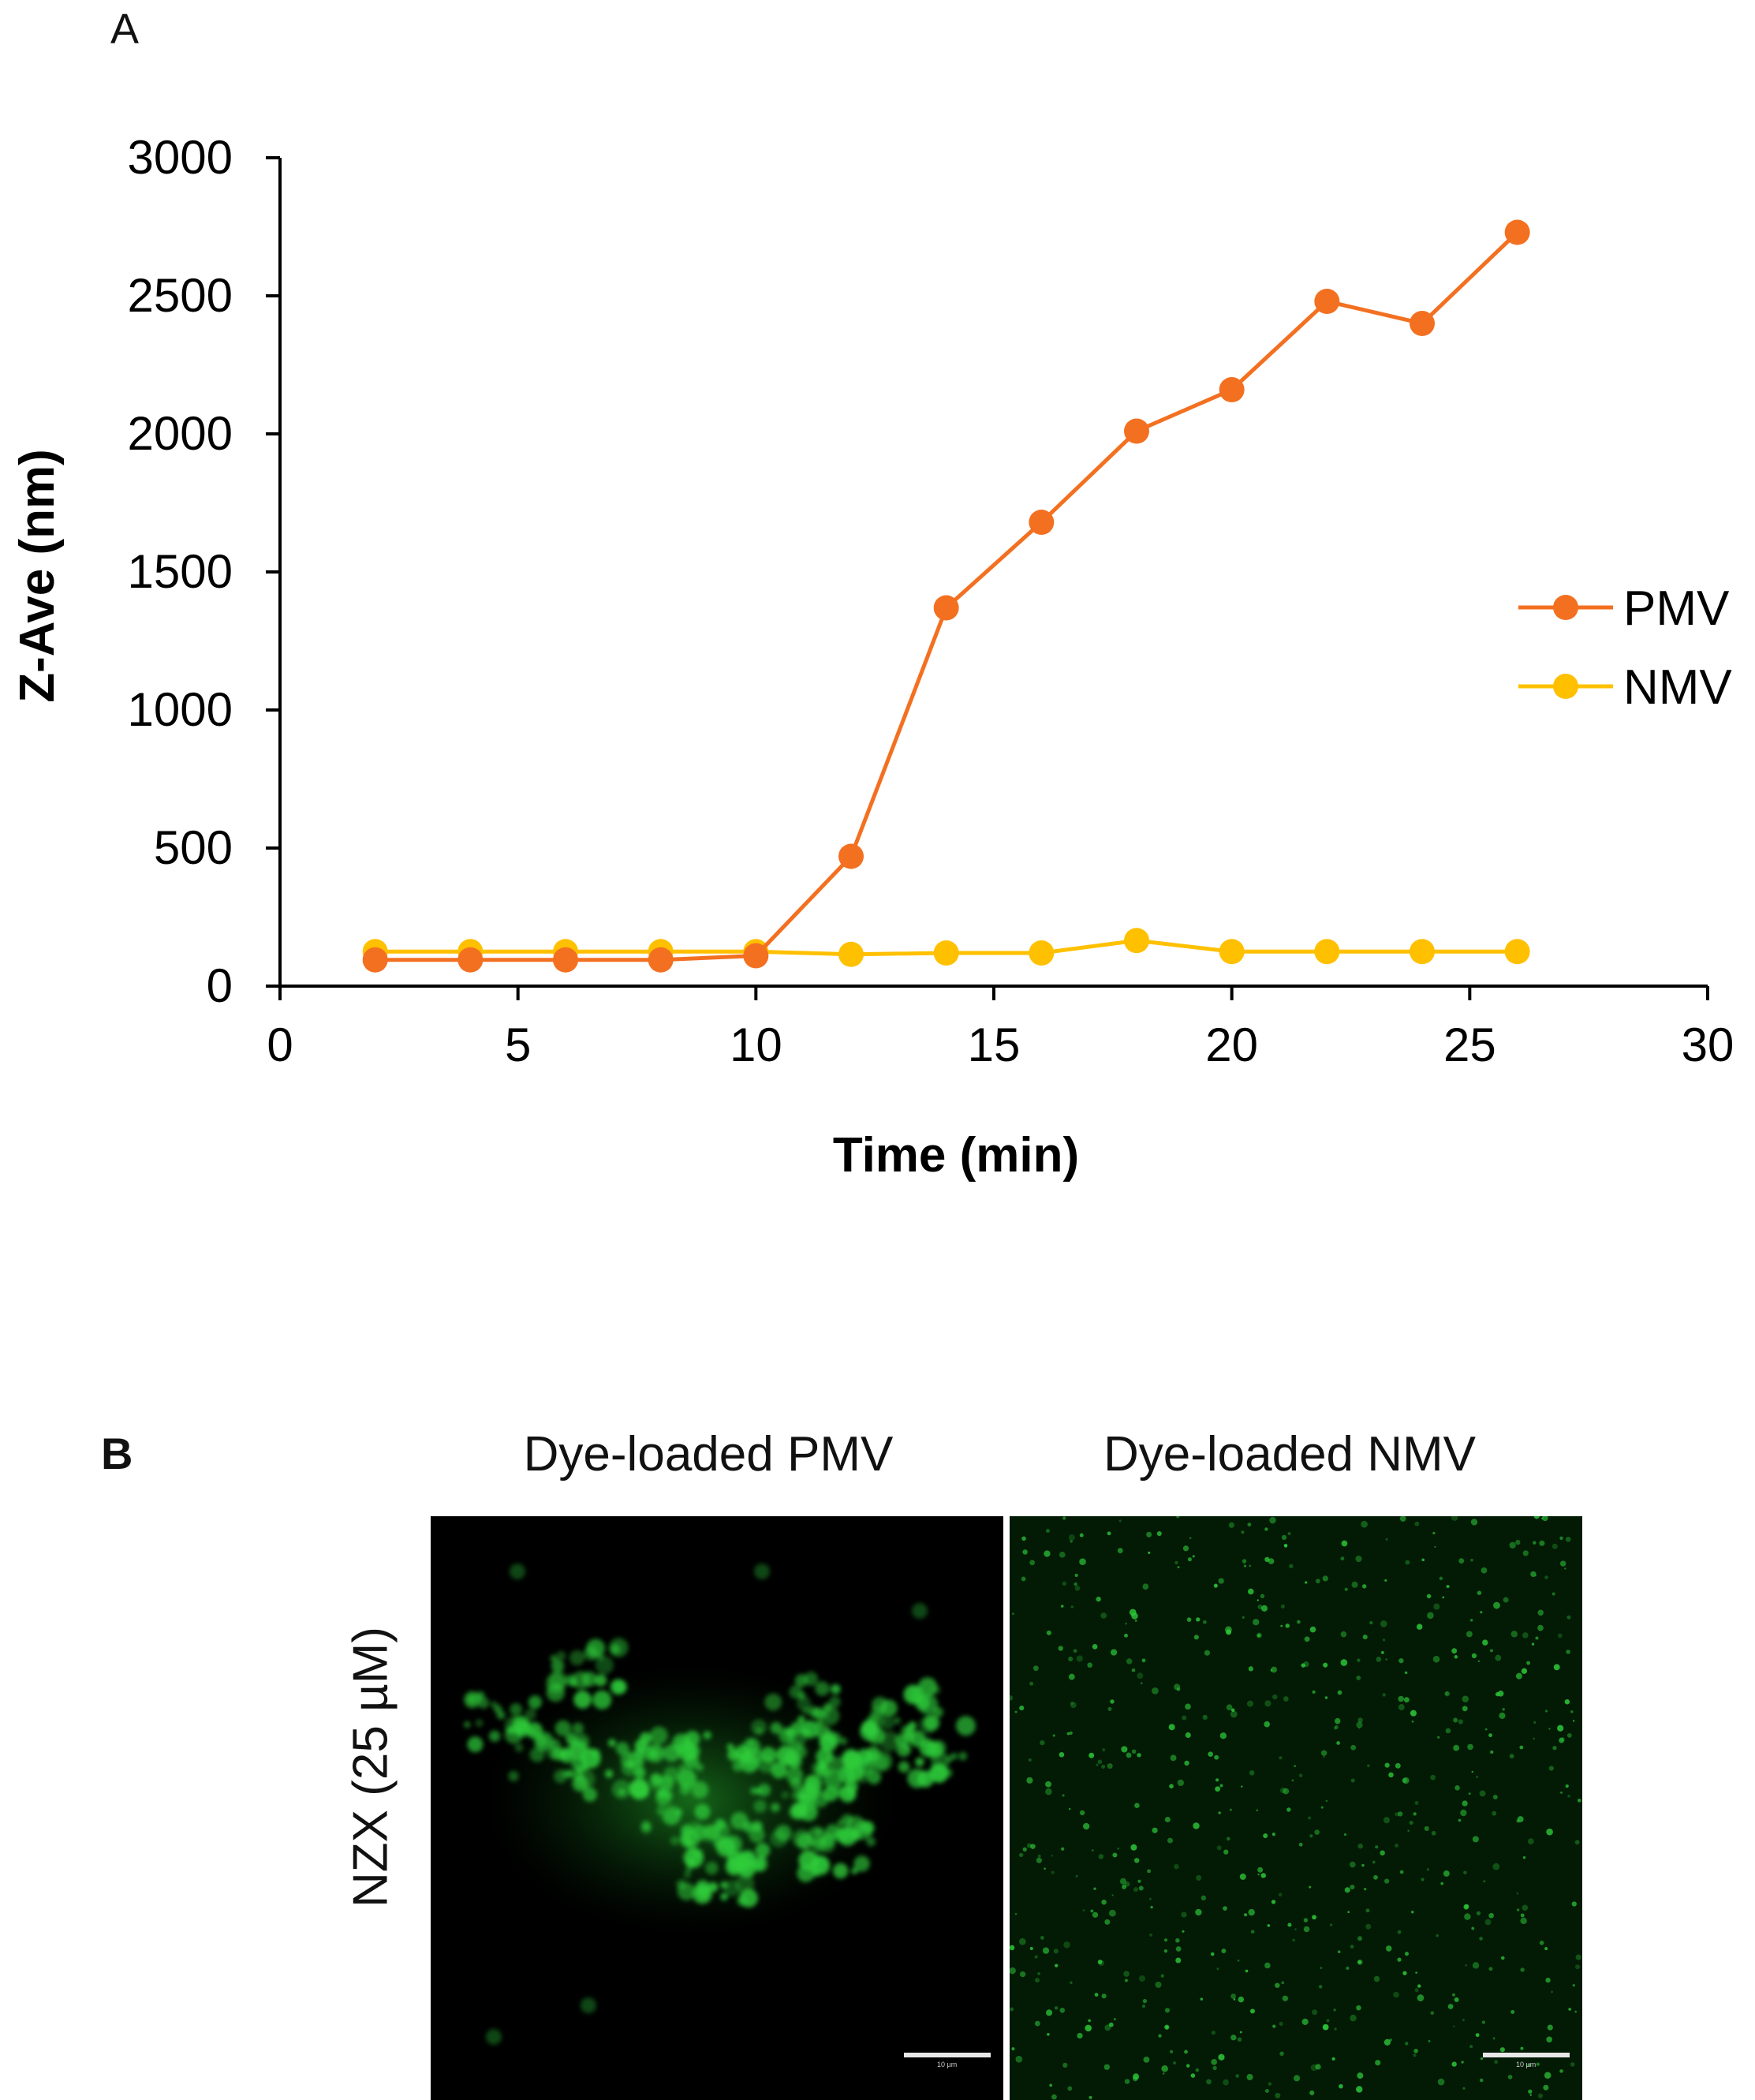 The height and width of the screenshot is (2100, 1755). Describe the element at coordinates (180, 571) in the screenshot. I see `y-tick-label: 1500` at that location.